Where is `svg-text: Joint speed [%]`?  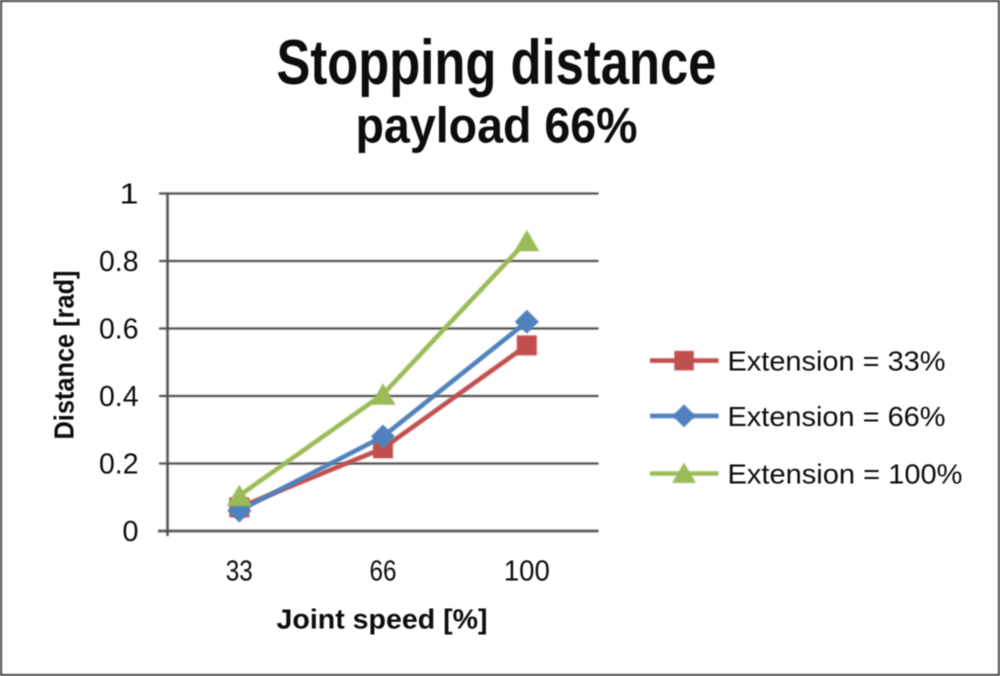 svg-text: Joint speed [%] is located at coordinates (382, 619).